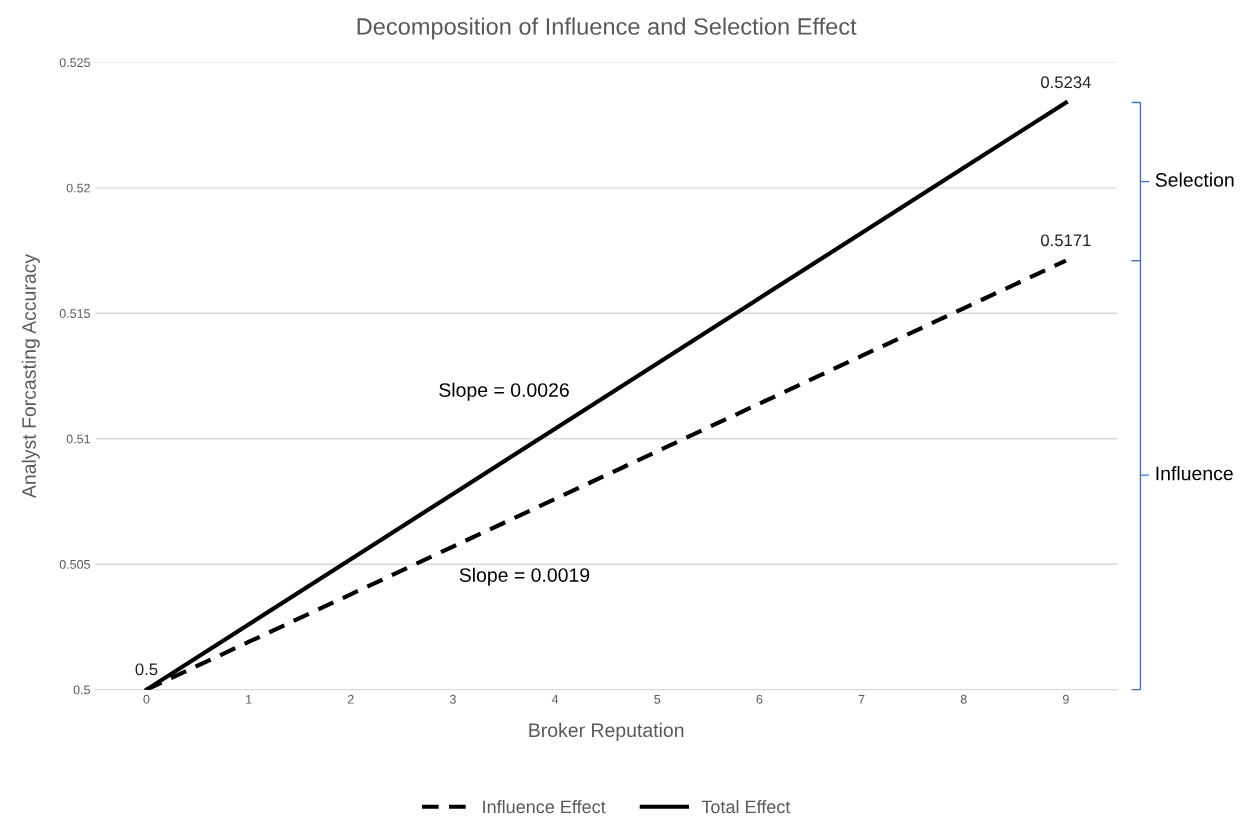 The width and height of the screenshot is (1255, 821). What do you see at coordinates (746, 806) in the screenshot?
I see `legend-label: Total Effect` at bounding box center [746, 806].